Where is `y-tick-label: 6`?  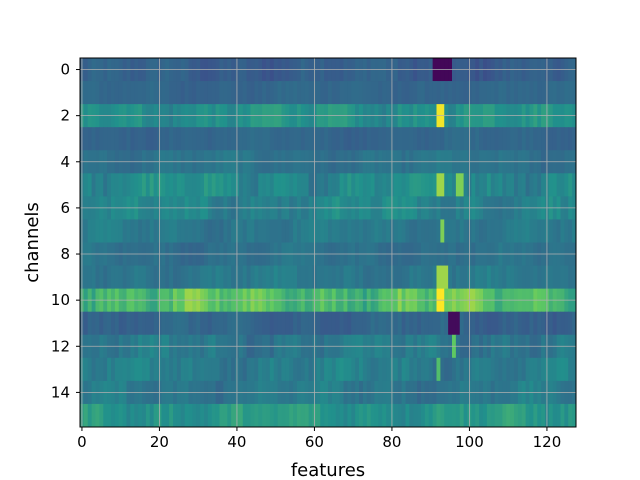
y-tick-label: 6 is located at coordinates (65, 208).